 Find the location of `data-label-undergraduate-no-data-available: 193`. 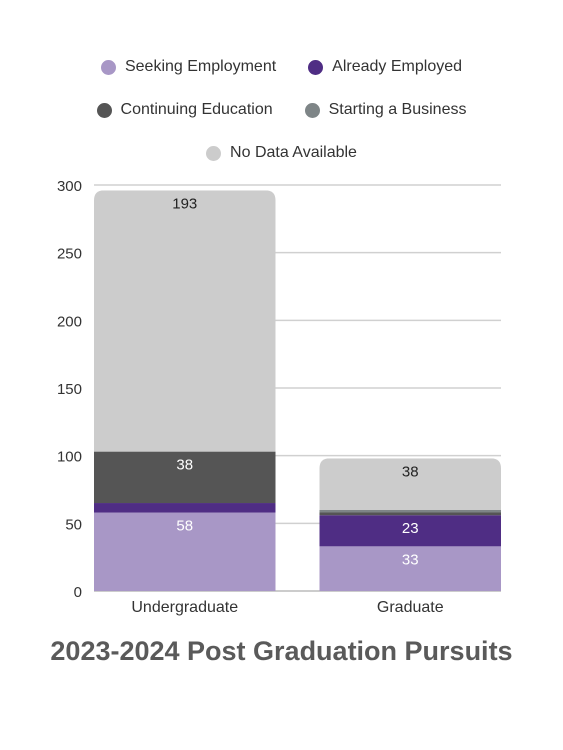

data-label-undergraduate-no-data-available: 193 is located at coordinates (184, 203).